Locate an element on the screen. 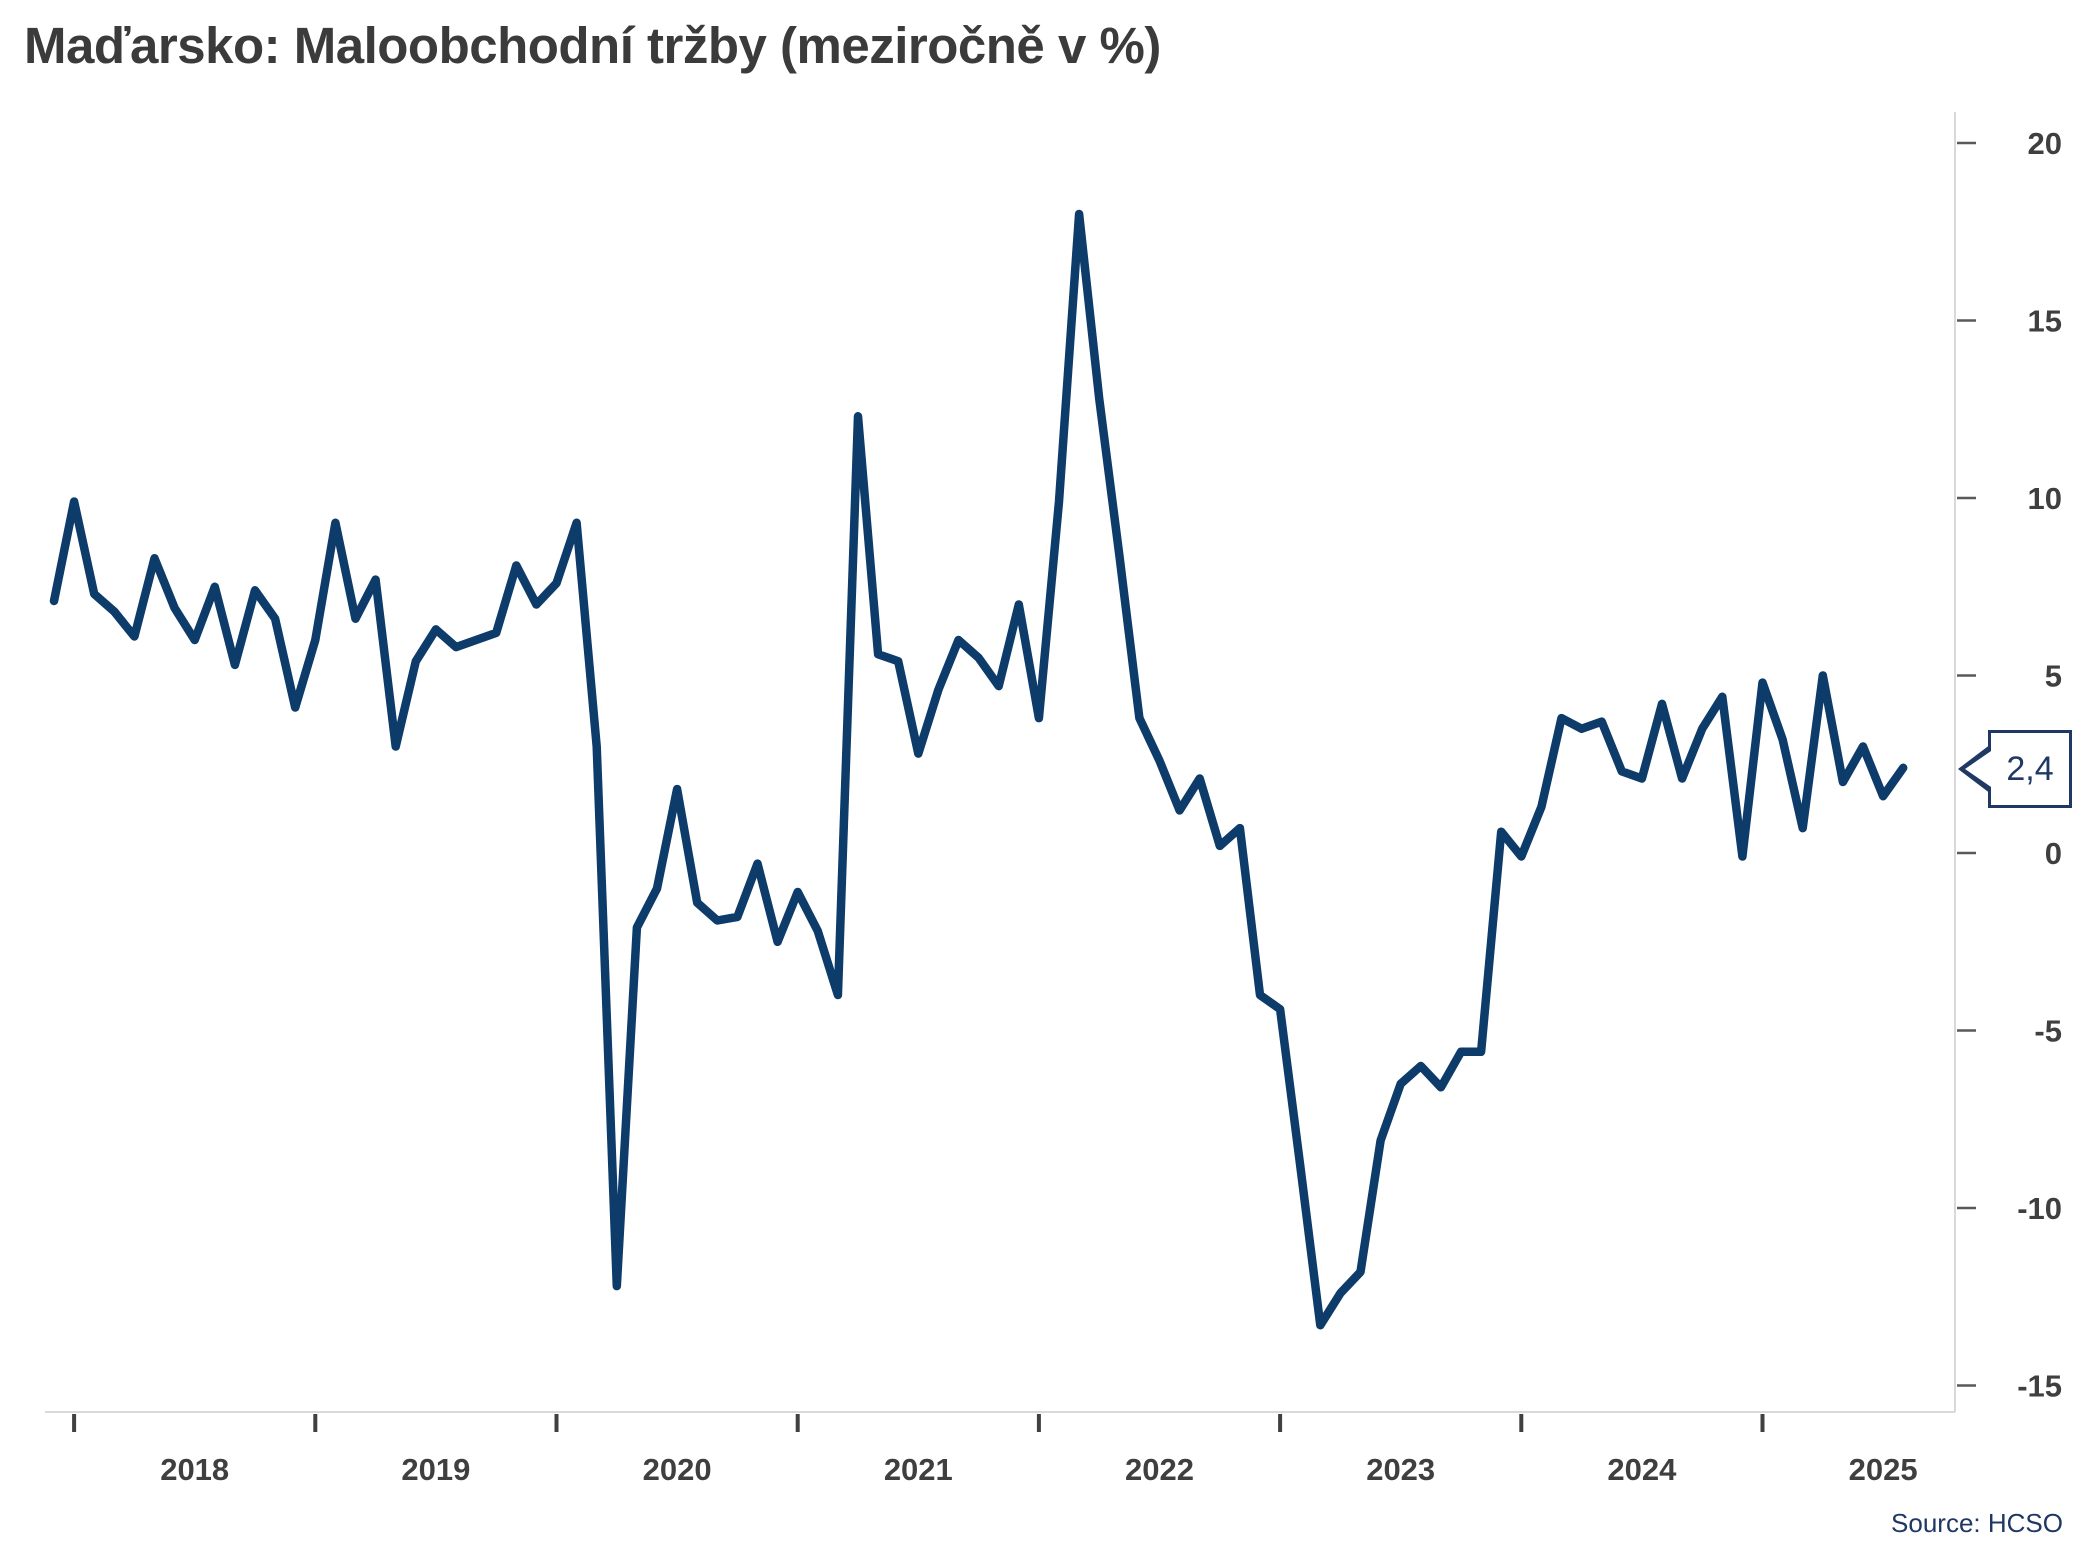 The width and height of the screenshot is (2093, 1568). y-tick-label: 0 is located at coordinates (2053, 853).